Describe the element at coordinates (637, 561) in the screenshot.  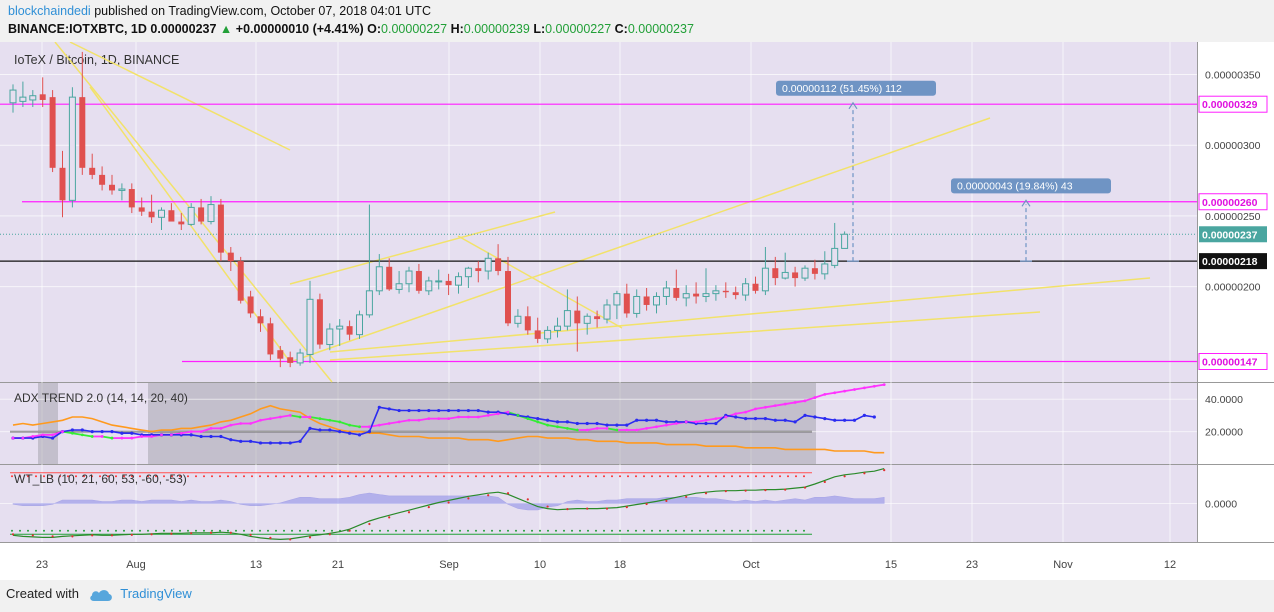
I see `time-axis` at that location.